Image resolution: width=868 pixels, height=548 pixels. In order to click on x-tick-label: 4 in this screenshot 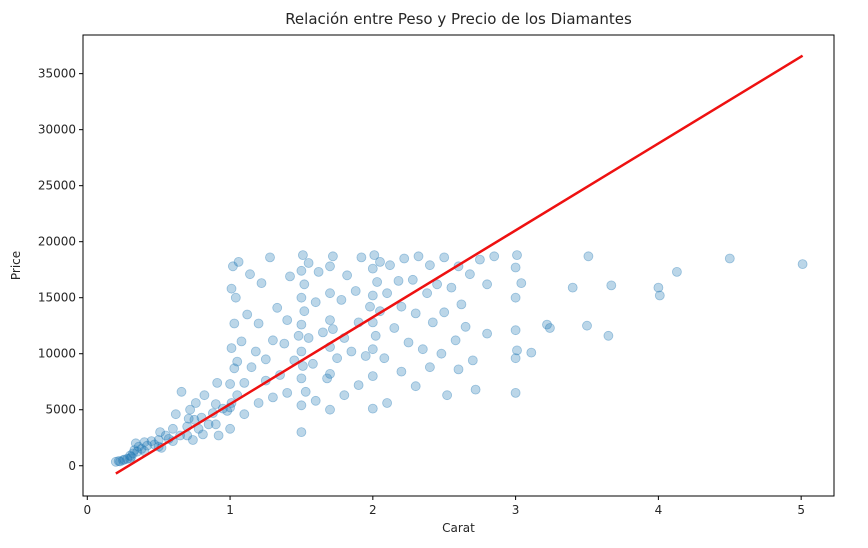, I will do `click(659, 510)`.